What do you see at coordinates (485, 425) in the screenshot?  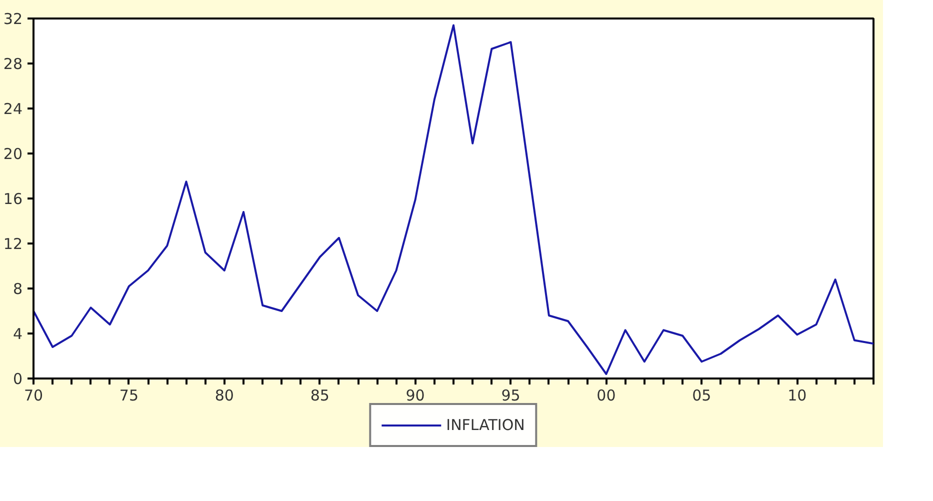 I see `legend-label: INFLATION` at bounding box center [485, 425].